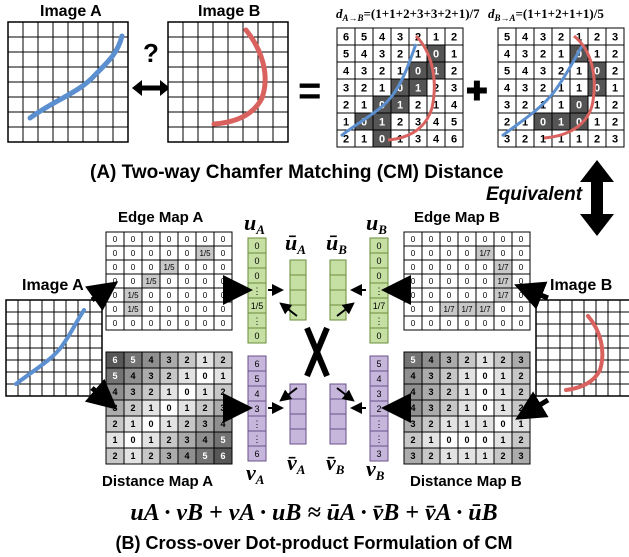 The height and width of the screenshot is (557, 629). I want to click on grid-cell-value: 1/7, so click(485, 309).